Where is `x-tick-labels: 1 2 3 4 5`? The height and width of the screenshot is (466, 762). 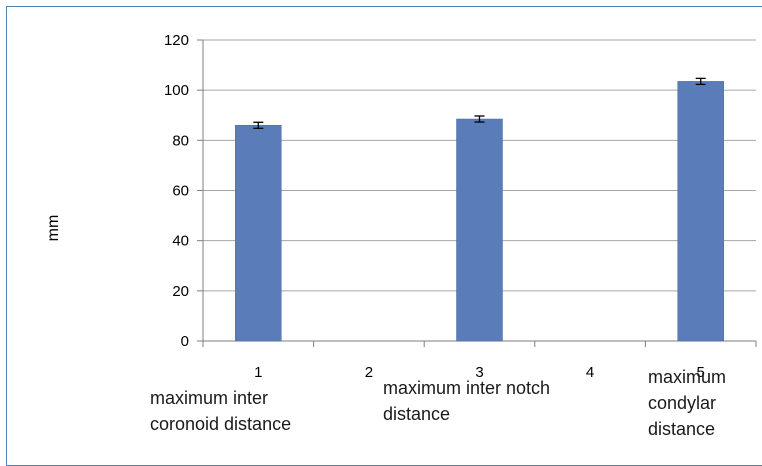 x-tick-labels: 1 2 3 4 5 is located at coordinates (479, 372).